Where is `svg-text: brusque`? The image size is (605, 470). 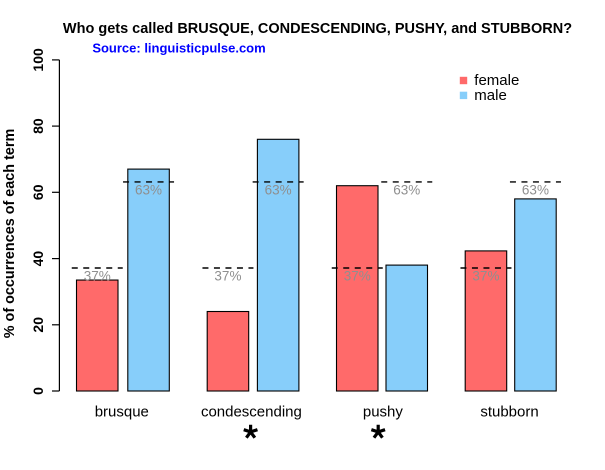 svg-text: brusque is located at coordinates (122, 412).